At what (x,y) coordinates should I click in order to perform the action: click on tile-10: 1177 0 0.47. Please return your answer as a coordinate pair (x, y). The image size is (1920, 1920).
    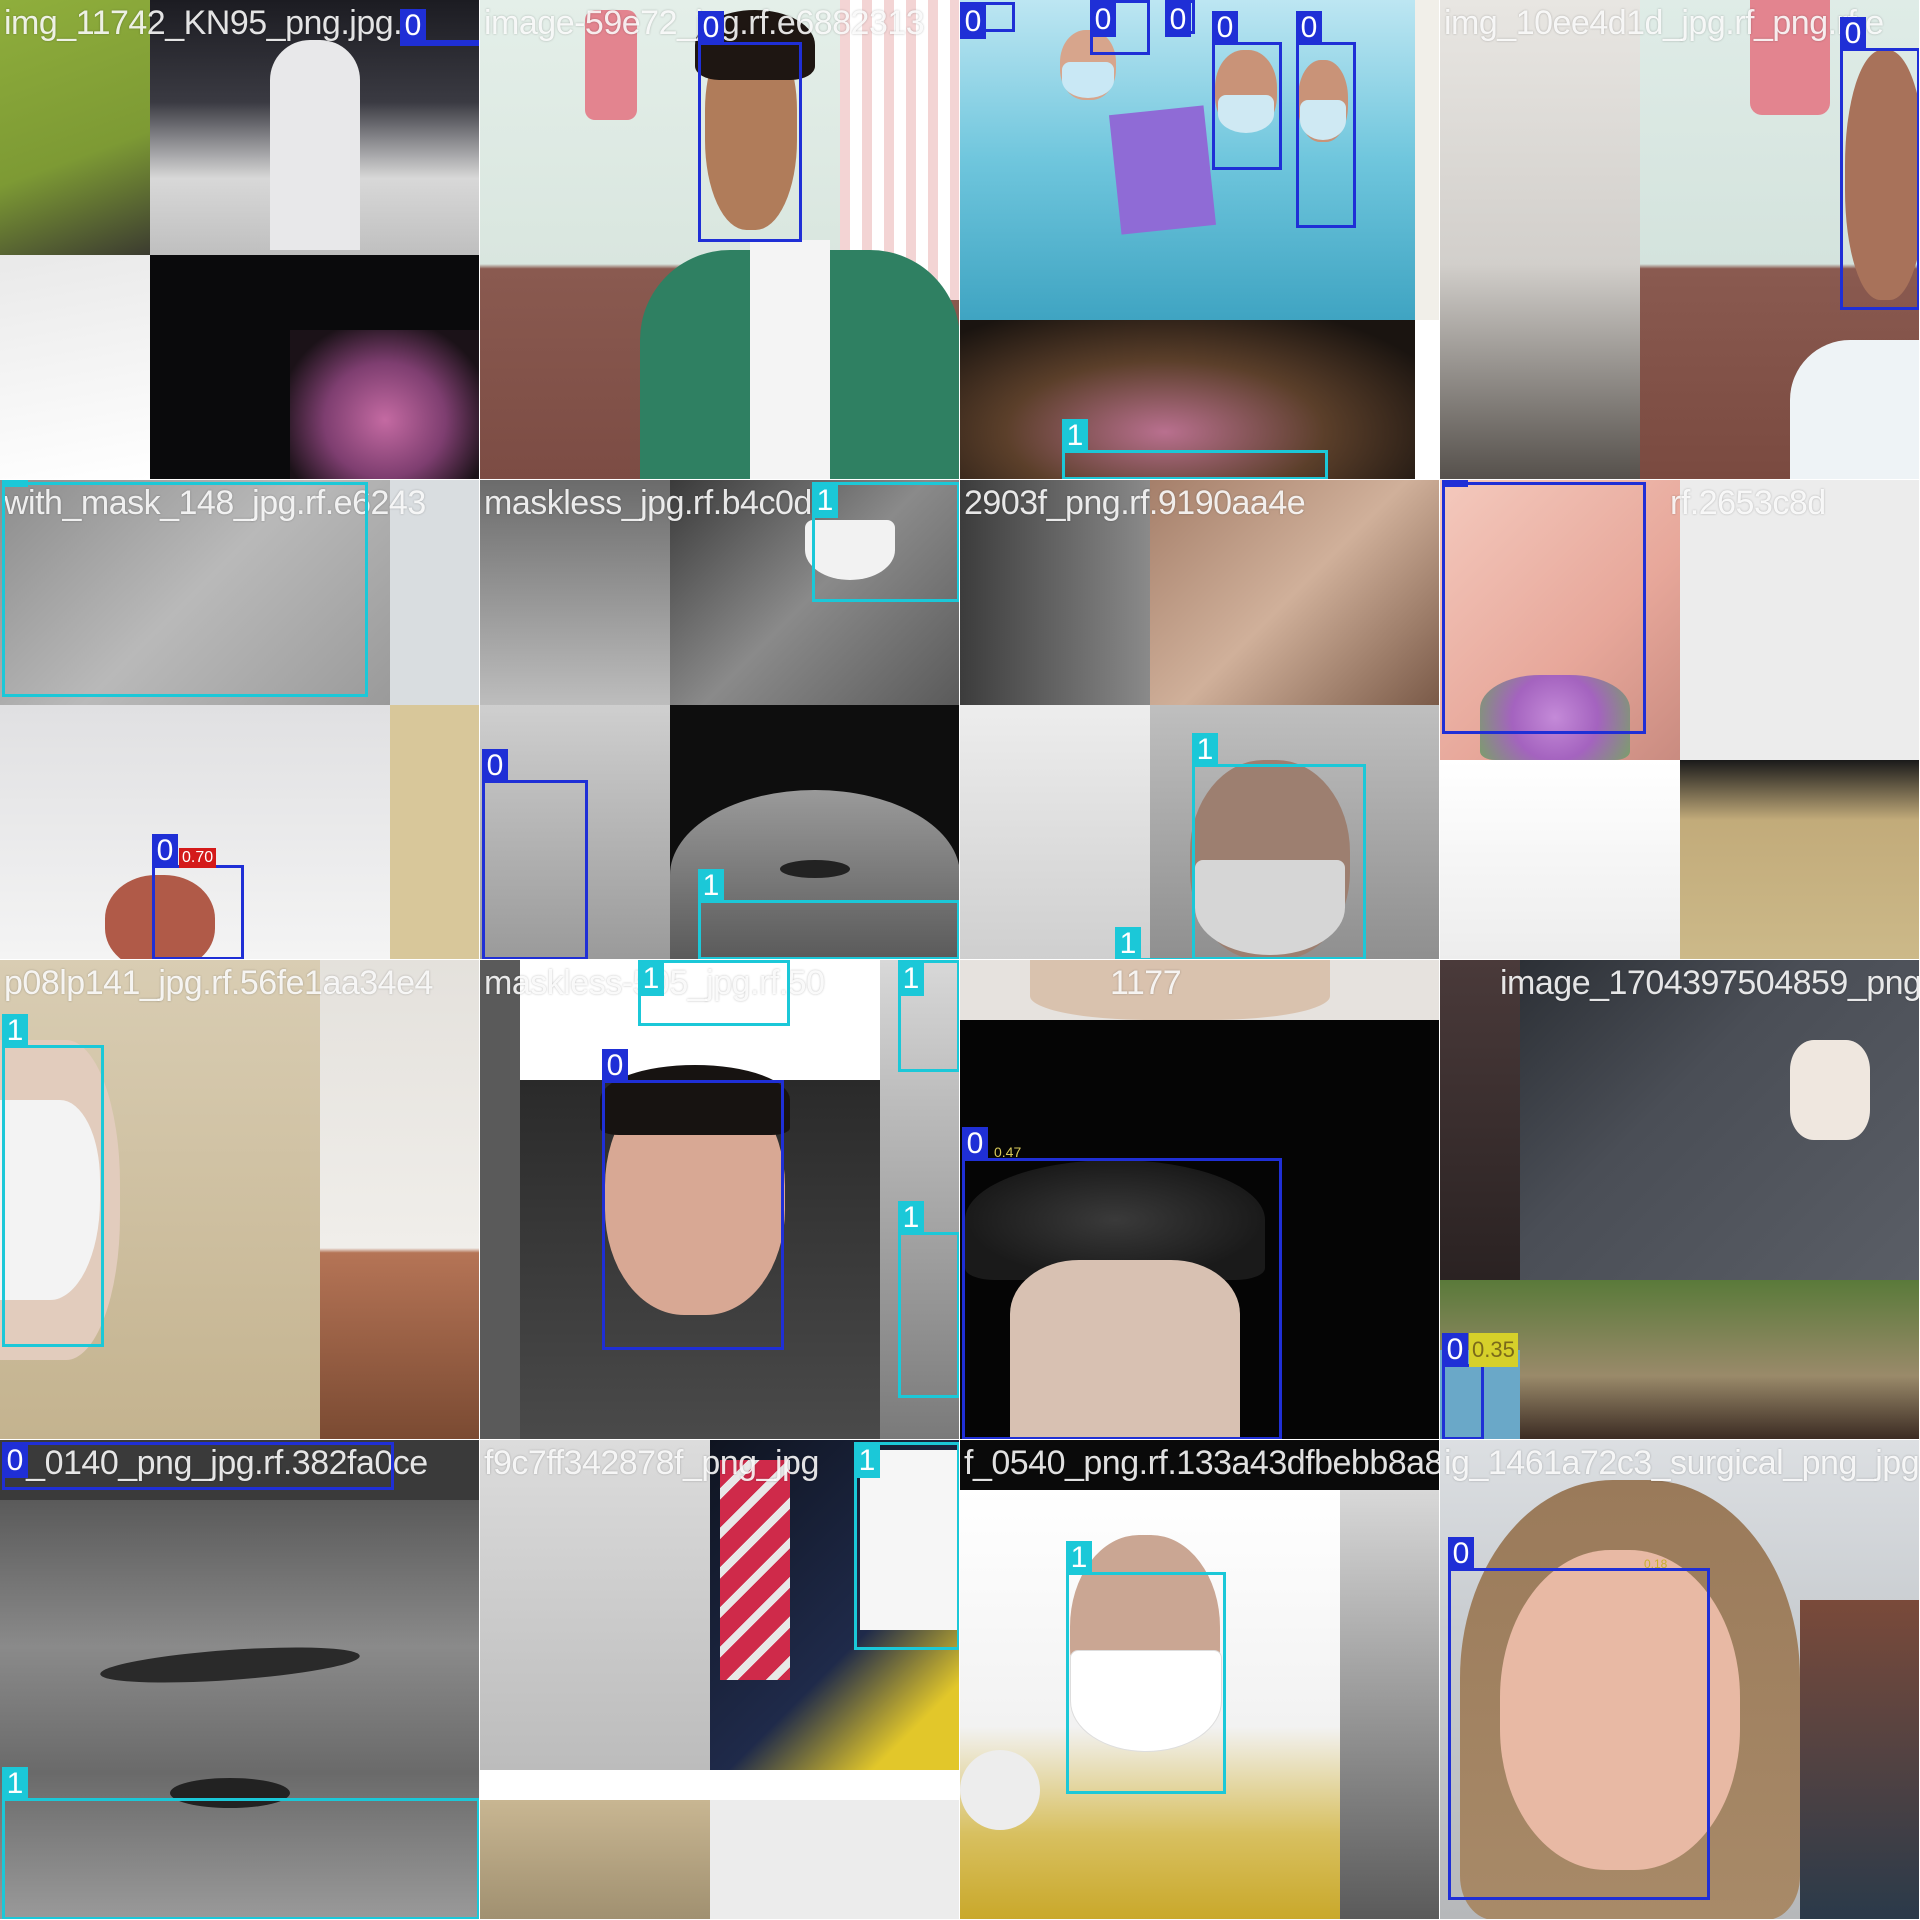
    Looking at the image, I should click on (1200, 1200).